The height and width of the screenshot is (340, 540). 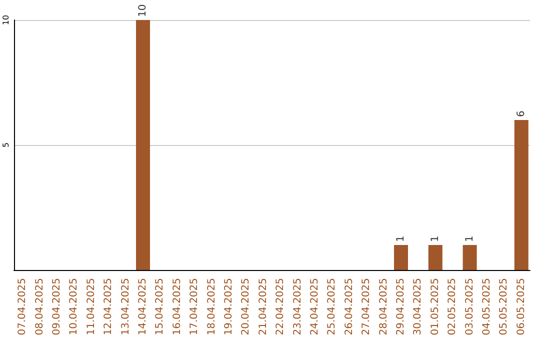 What do you see at coordinates (452, 307) in the screenshot?
I see `x-tick-label: 02.05.2025` at bounding box center [452, 307].